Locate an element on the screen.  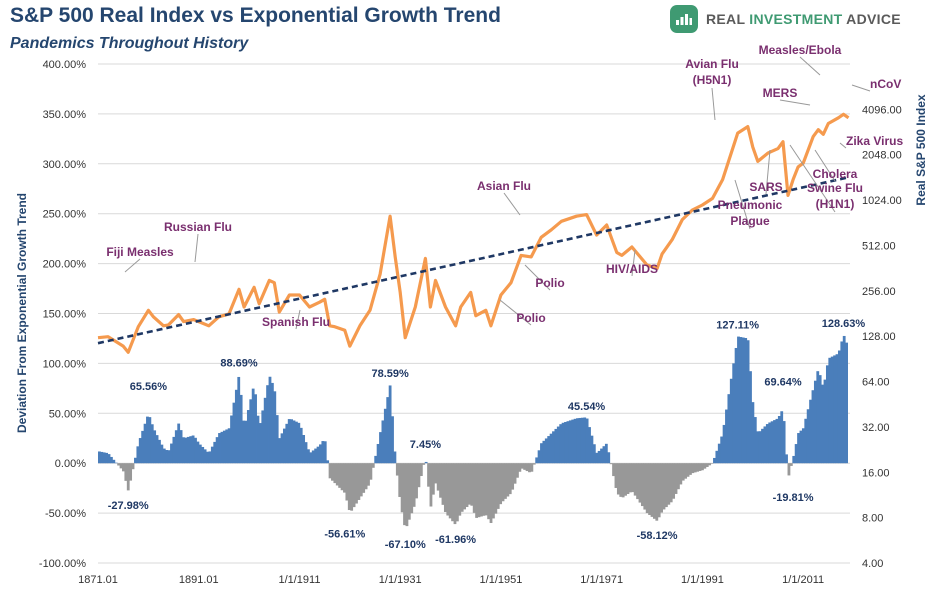
annotation-label: Cholera is located at coordinates (835, 174).